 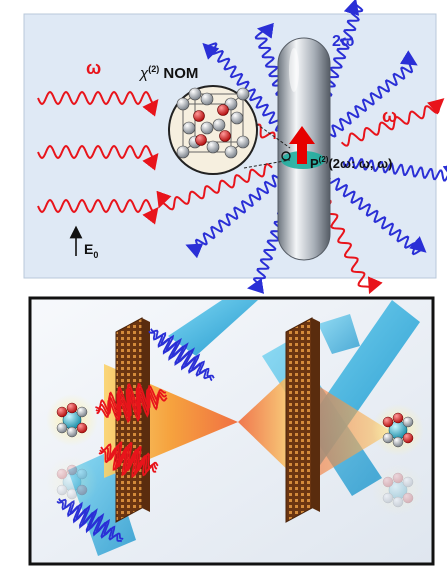 I want to click on two-omega-label: 2ω, so click(x=343, y=41).